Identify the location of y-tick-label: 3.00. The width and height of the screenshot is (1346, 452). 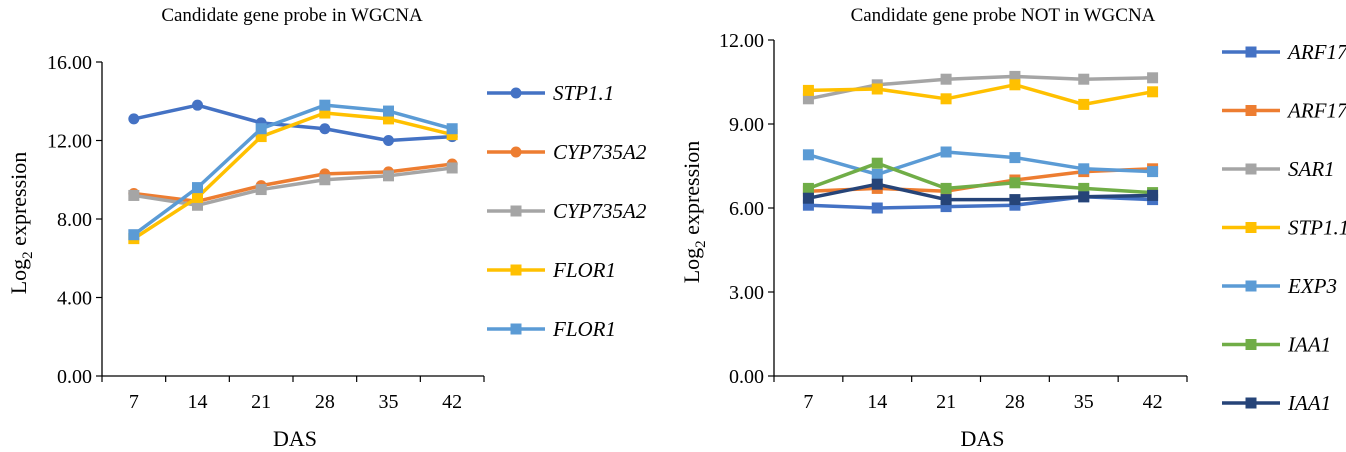
(746, 293).